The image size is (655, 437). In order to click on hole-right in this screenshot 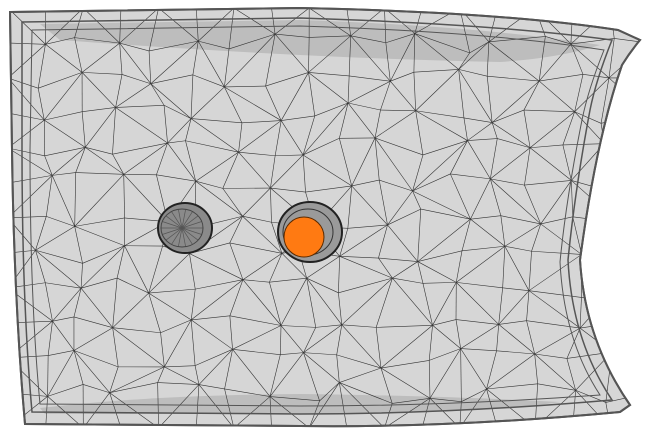, I will do `click(310, 232)`.